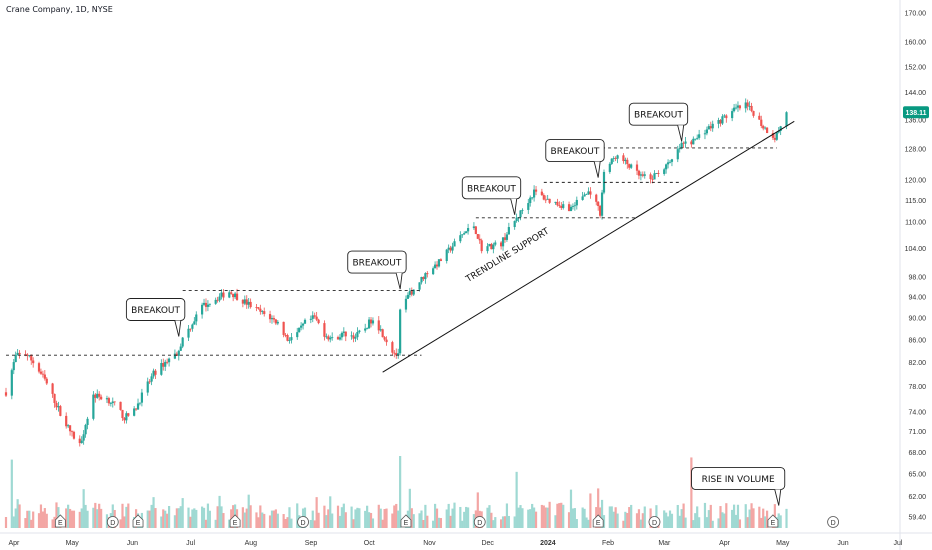 The image size is (932, 550). Describe the element at coordinates (190, 543) in the screenshot. I see `time-tick-label: Jul` at that location.